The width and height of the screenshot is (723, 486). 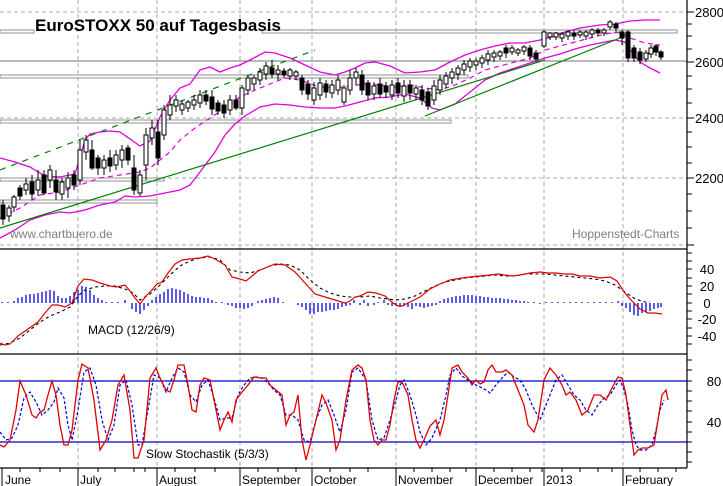 What do you see at coordinates (207, 454) in the screenshot?
I see `stoch-label: Slow Stochastik (5/3/3)` at bounding box center [207, 454].